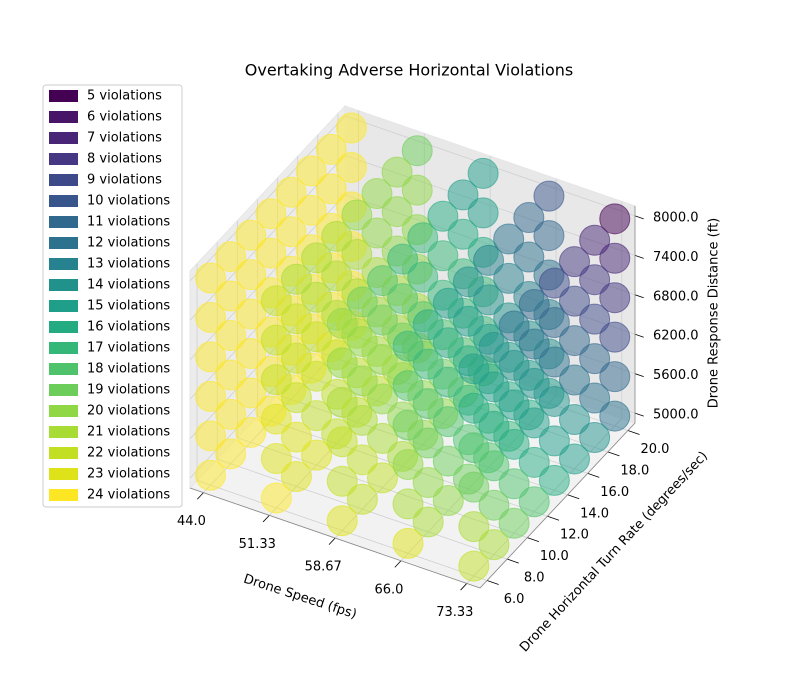 The image size is (800, 700). I want to click on legend-label: 5 violations, so click(124, 96).